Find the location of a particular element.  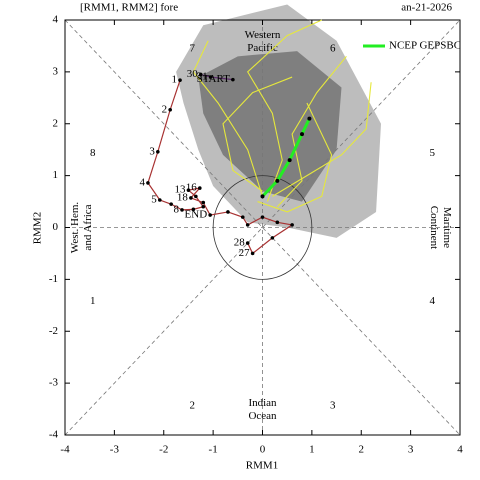

x-tick-label: 2 is located at coordinates (362, 450).